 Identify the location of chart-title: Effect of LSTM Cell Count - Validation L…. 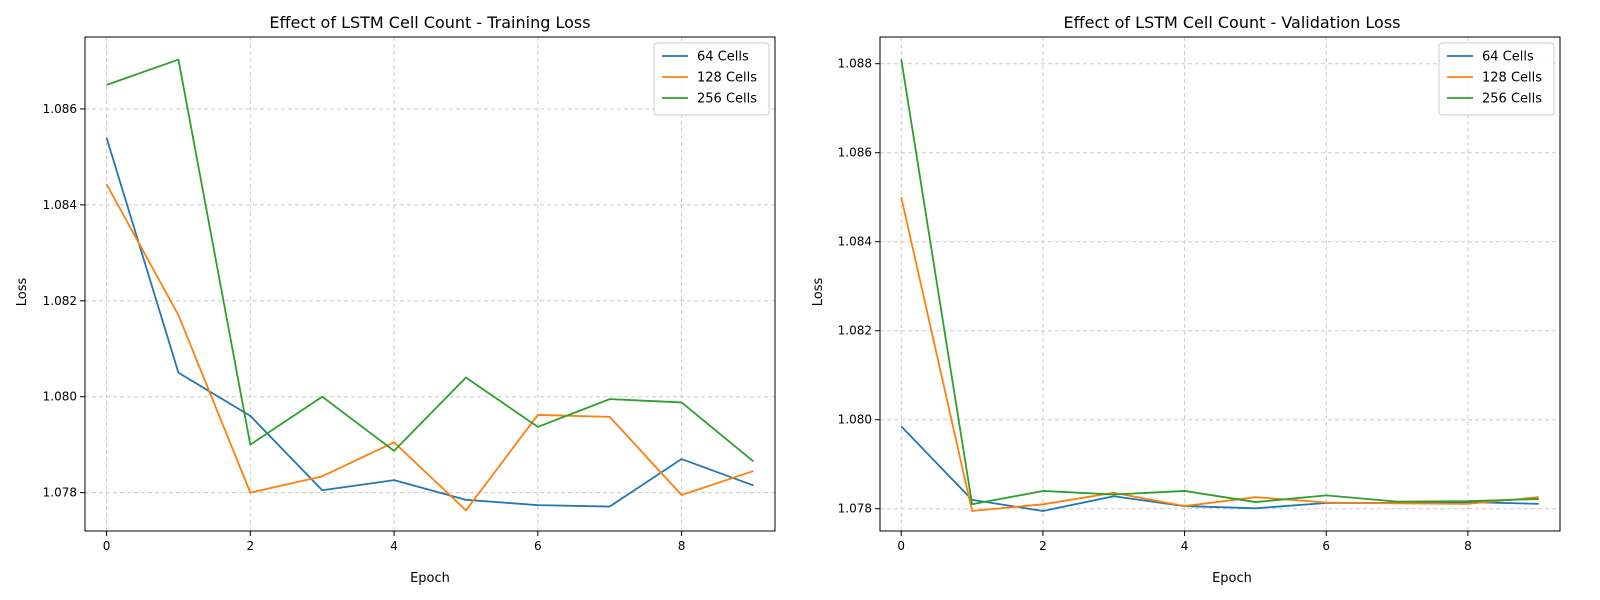
(1231, 22).